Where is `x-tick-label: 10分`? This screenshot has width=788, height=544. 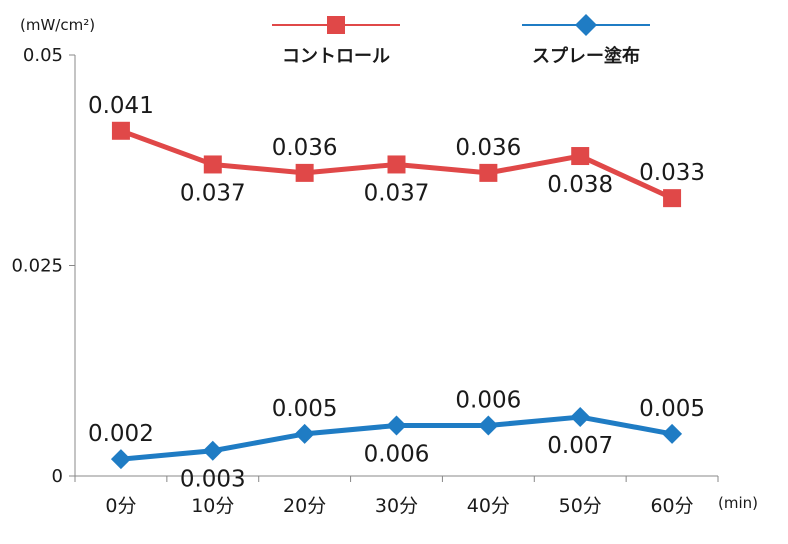 x-tick-label: 10分 is located at coordinates (212, 506).